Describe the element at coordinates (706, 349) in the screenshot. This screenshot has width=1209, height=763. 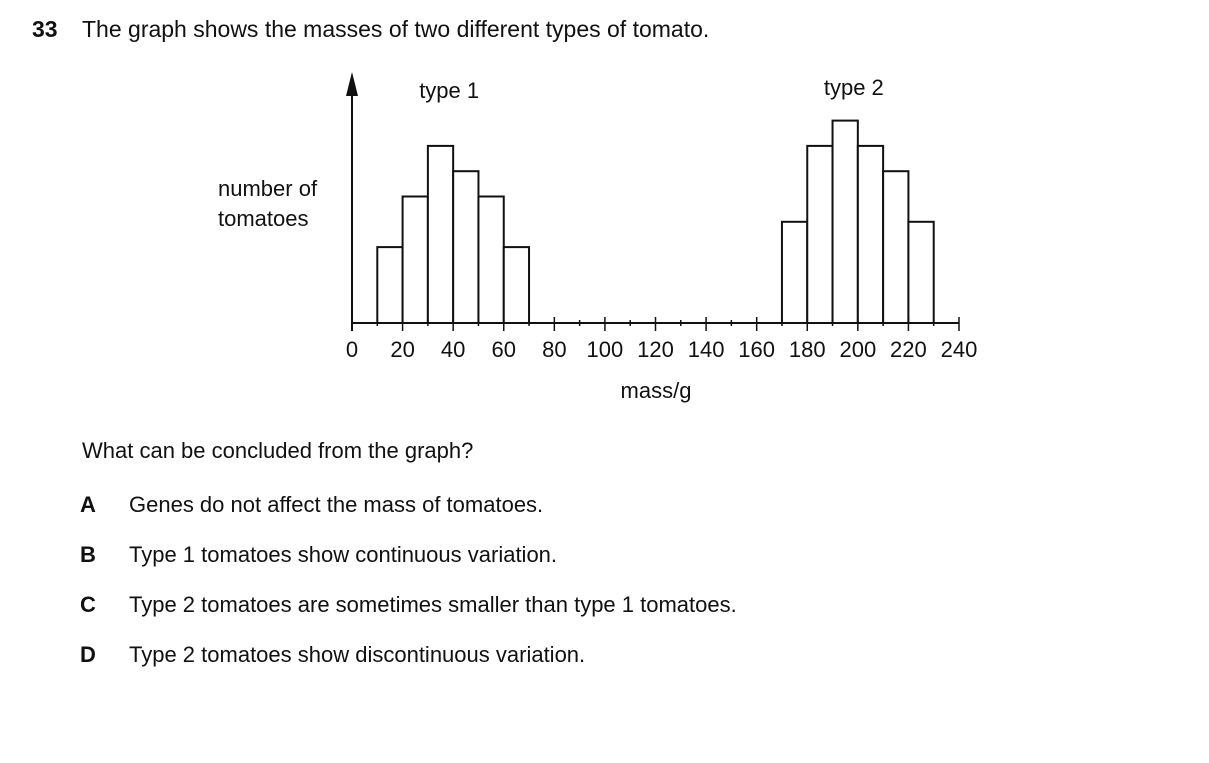
I see `x-tick-label: 140` at that location.